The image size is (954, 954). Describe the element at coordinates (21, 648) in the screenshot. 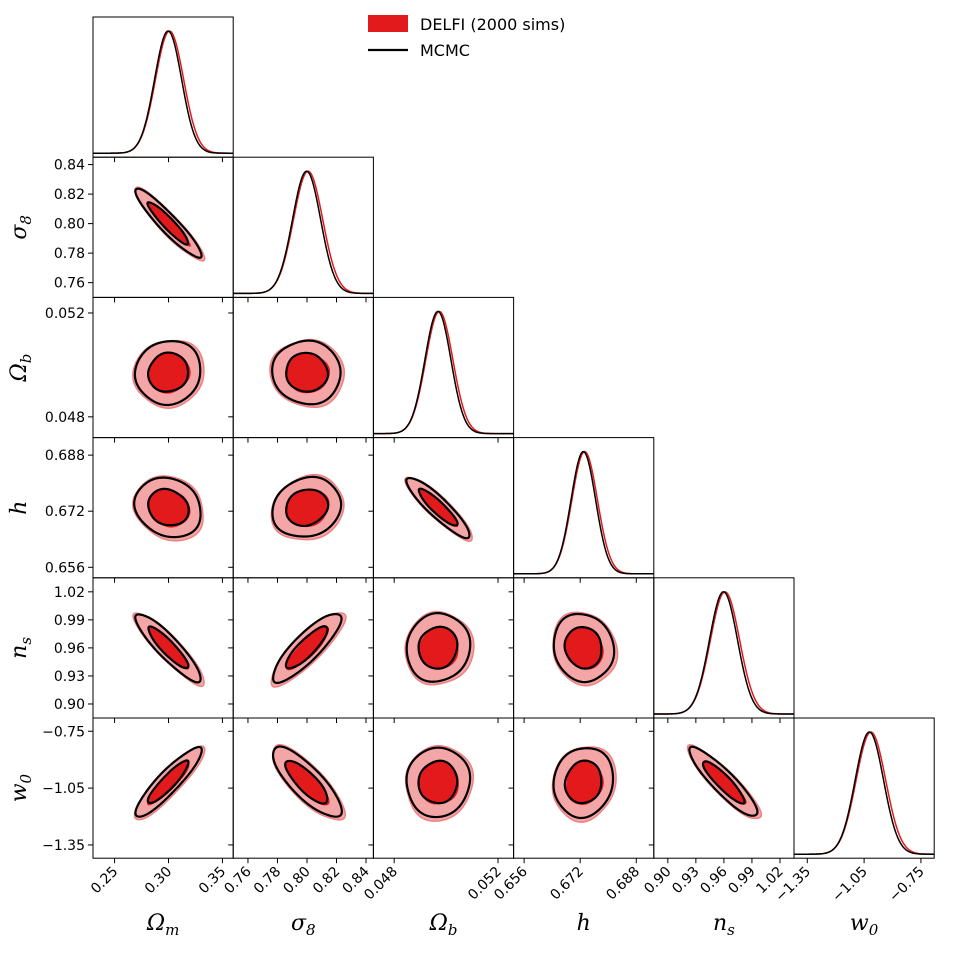

I see `y-axis-label-ns: ns` at that location.